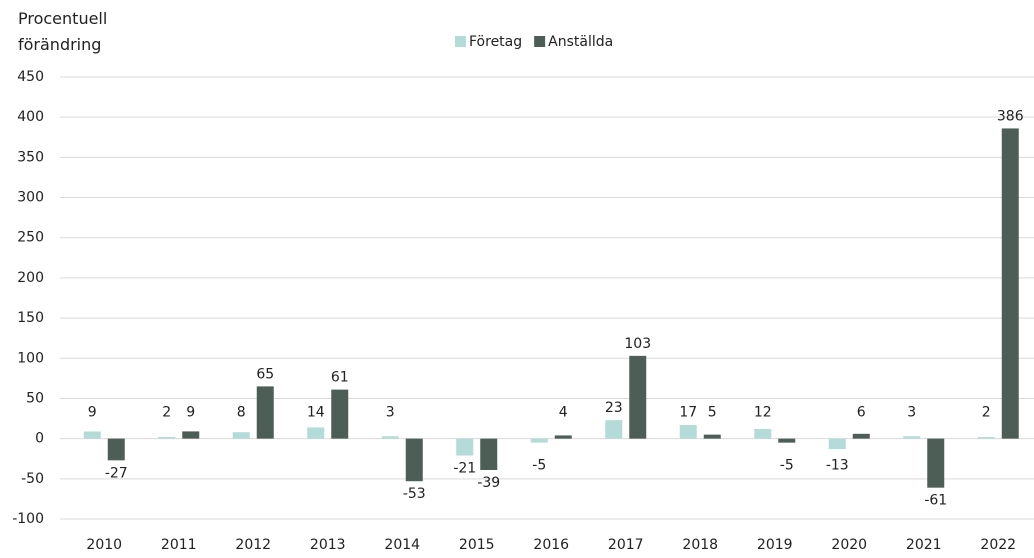 This screenshot has width=1034, height=558. Describe the element at coordinates (30, 117) in the screenshot. I see `y-tick-label: 400` at that location.